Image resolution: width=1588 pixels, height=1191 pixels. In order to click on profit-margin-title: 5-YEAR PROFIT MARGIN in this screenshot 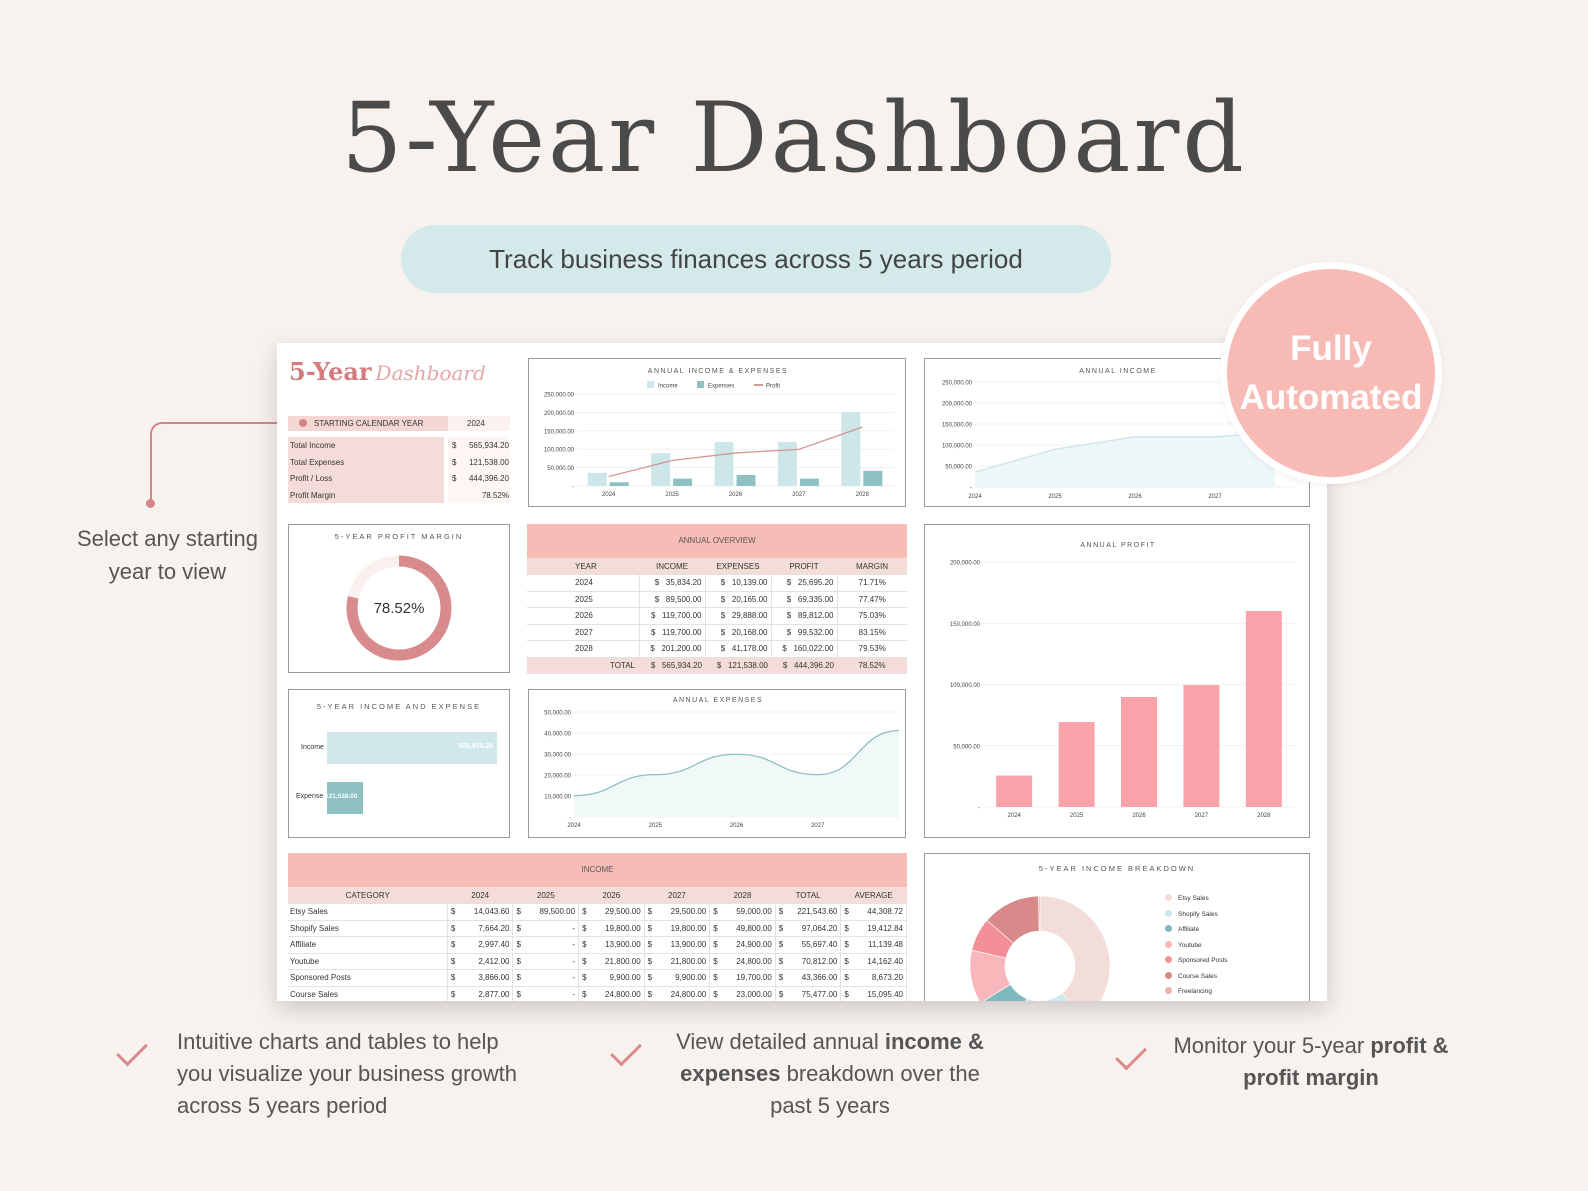, I will do `click(399, 536)`.